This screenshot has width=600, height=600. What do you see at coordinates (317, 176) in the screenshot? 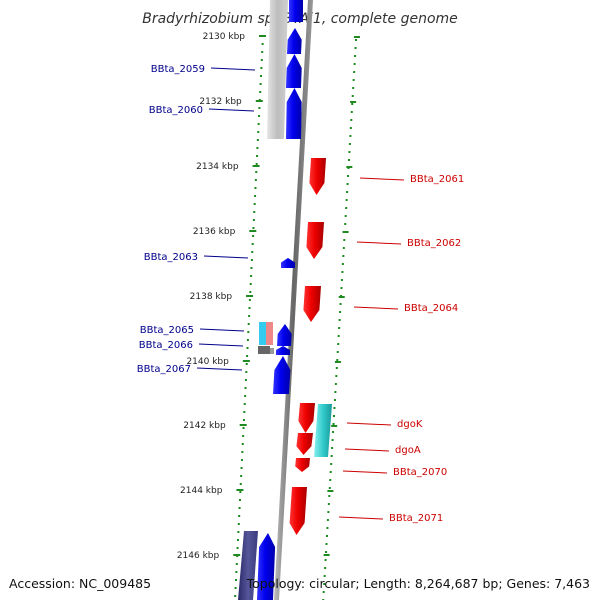
I see `gene-feature-bbta-2061` at bounding box center [317, 176].